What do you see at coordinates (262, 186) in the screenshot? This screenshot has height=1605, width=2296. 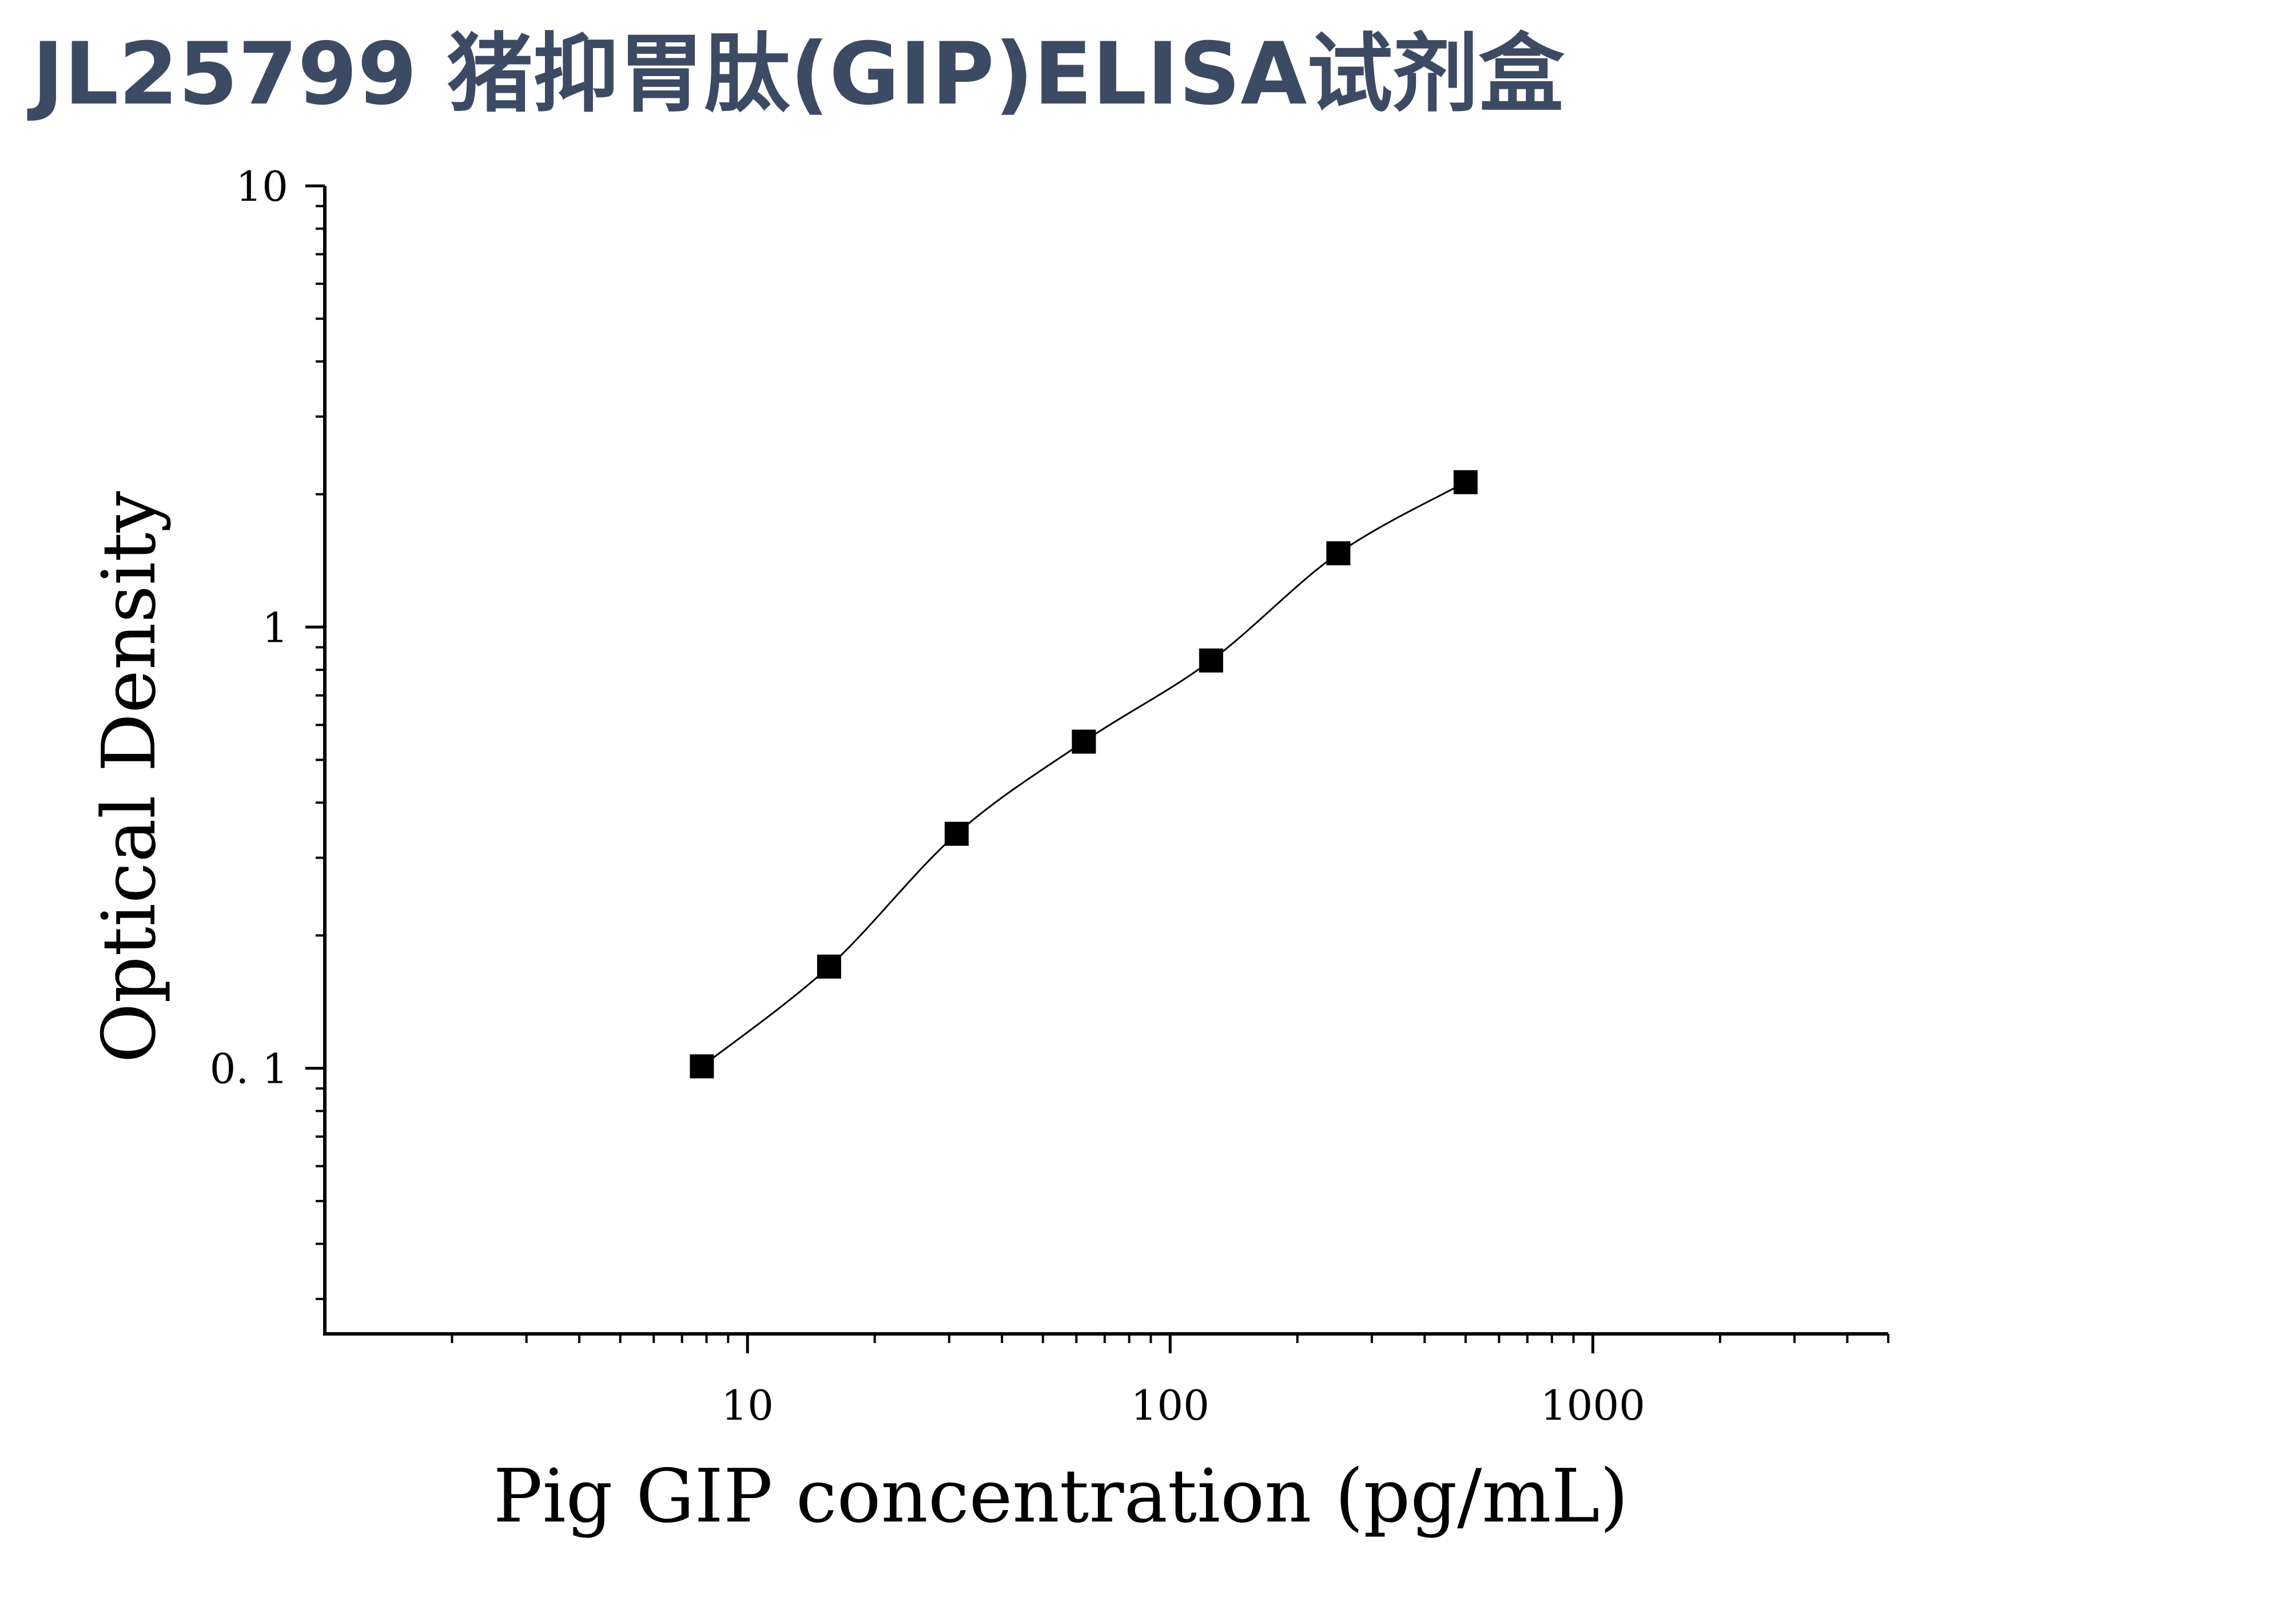 I see `y-tick-label: 10` at bounding box center [262, 186].